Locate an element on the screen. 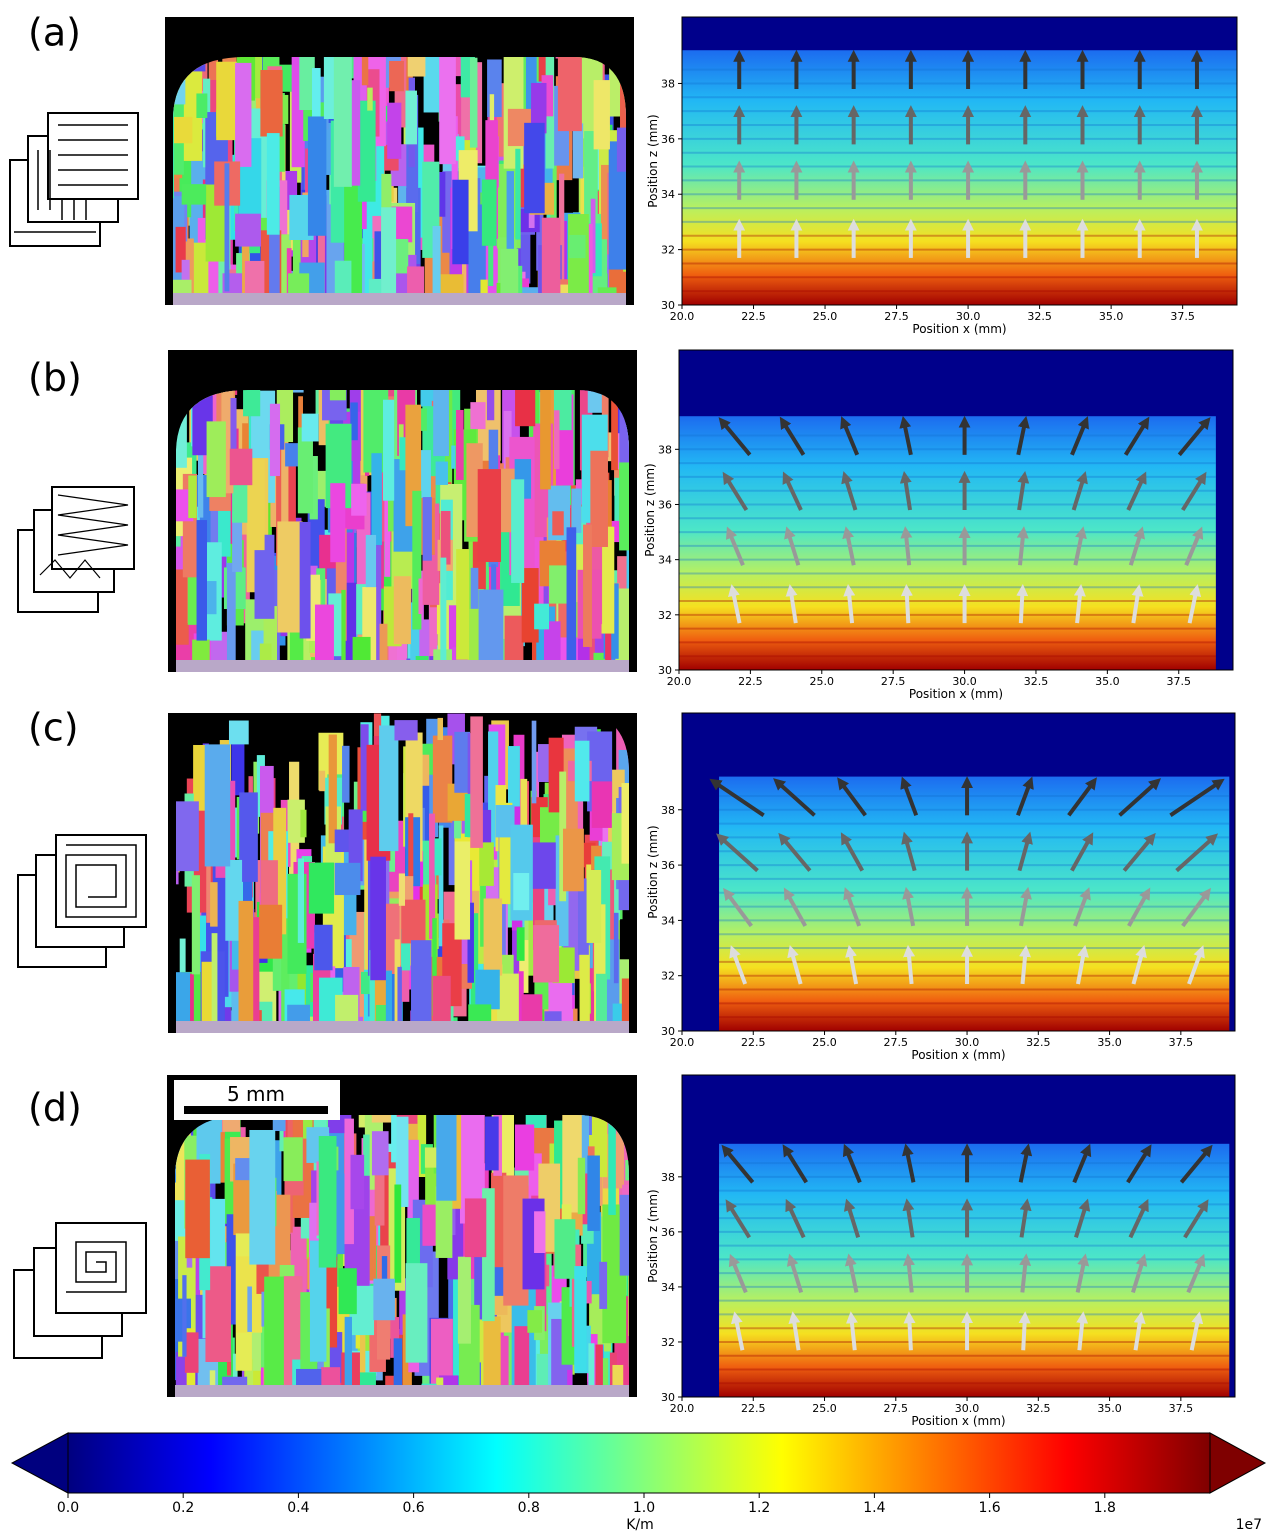  y-tick-label: 34 is located at coordinates (668, 1287).